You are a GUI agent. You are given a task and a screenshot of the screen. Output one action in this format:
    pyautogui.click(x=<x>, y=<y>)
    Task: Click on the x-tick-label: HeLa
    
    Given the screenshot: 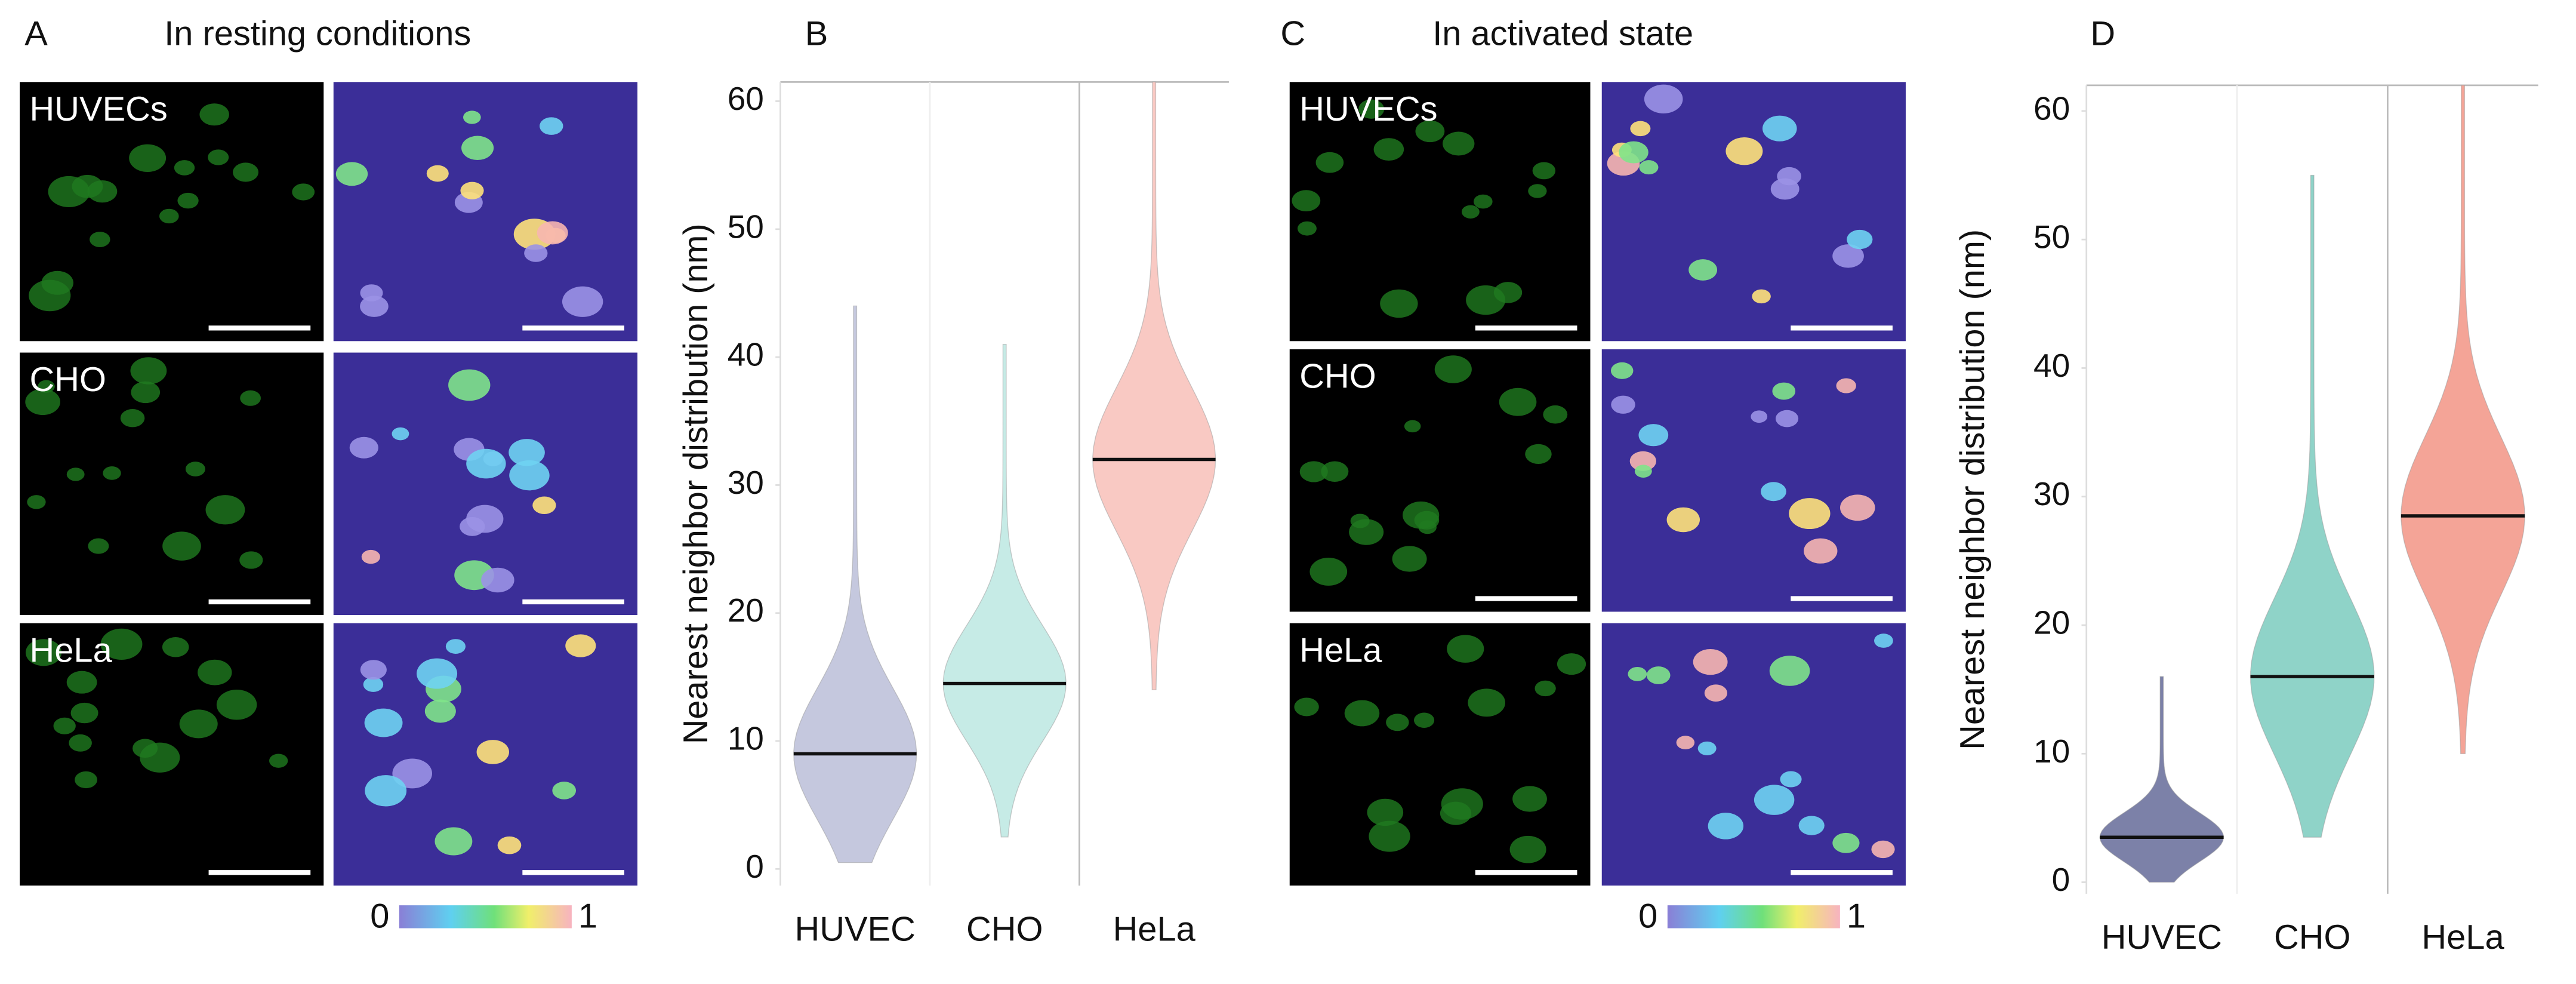 What is the action you would take?
    pyautogui.click(x=2462, y=937)
    